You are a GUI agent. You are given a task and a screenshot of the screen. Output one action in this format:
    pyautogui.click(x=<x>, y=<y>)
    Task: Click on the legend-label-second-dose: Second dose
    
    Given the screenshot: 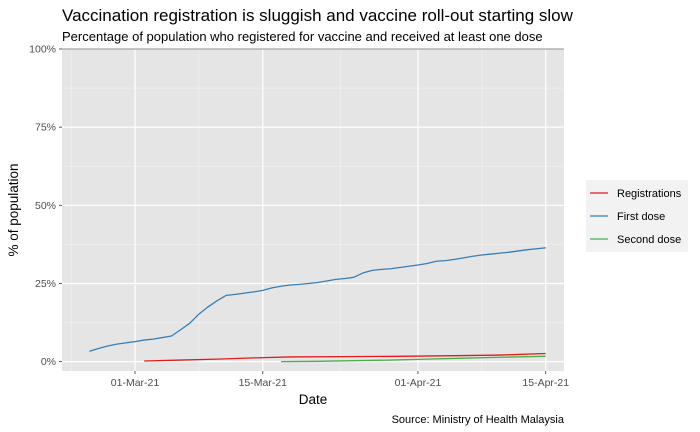 What is the action you would take?
    pyautogui.click(x=649, y=240)
    